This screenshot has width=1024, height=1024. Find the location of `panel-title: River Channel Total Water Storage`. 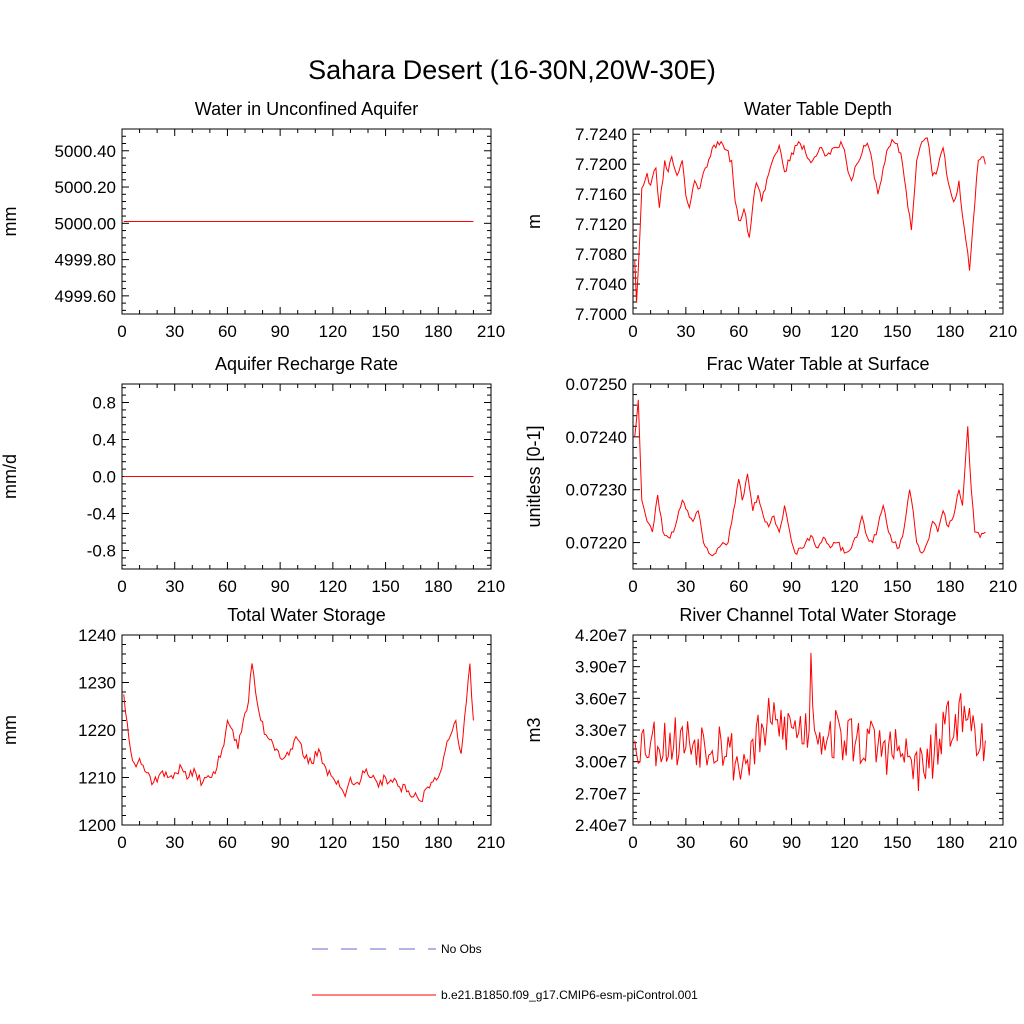

panel-title: River Channel Total Water Storage is located at coordinates (817, 615).